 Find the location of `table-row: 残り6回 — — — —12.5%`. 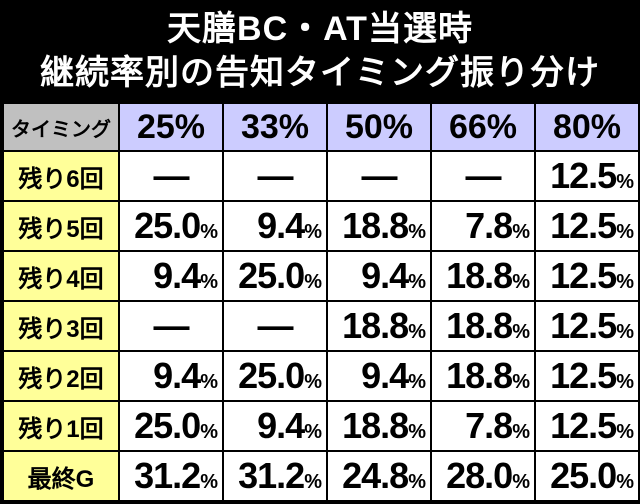

table-row: 残り6回 — — — —12.5% is located at coordinates (321, 176).